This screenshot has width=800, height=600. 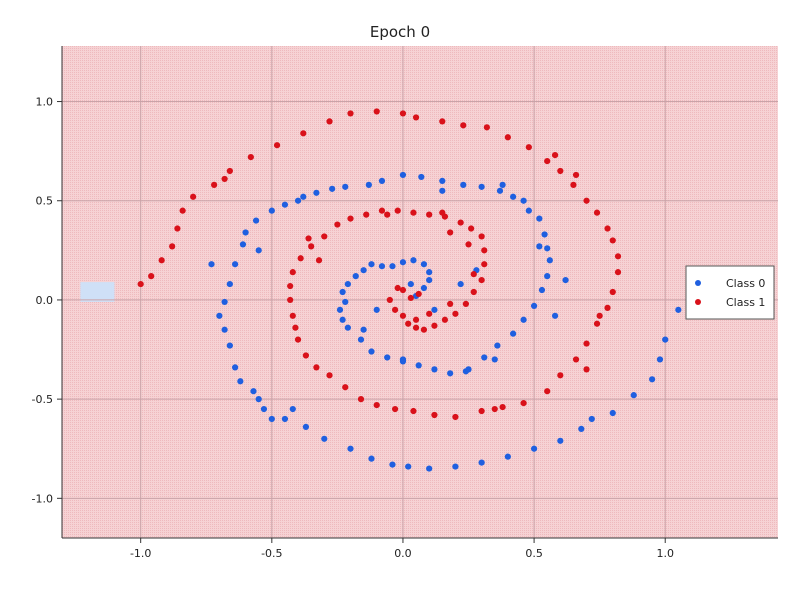 What do you see at coordinates (45, 300) in the screenshot?
I see `y-tick-label: 0.0` at bounding box center [45, 300].